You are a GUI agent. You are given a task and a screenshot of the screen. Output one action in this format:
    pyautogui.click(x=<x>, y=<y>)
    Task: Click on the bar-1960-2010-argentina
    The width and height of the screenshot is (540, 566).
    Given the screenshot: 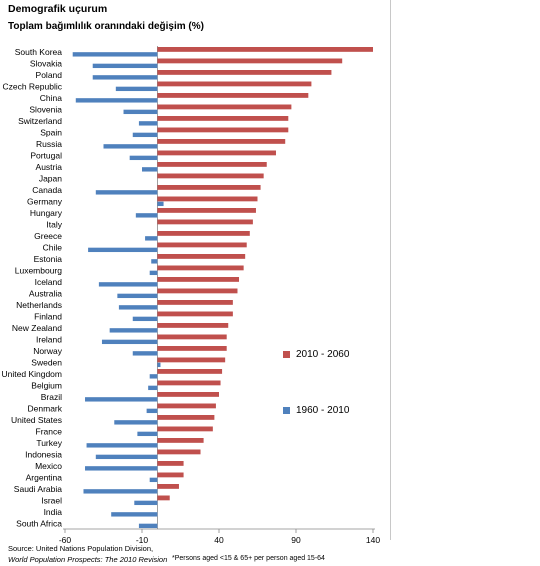 What is the action you would take?
    pyautogui.click(x=153, y=480)
    